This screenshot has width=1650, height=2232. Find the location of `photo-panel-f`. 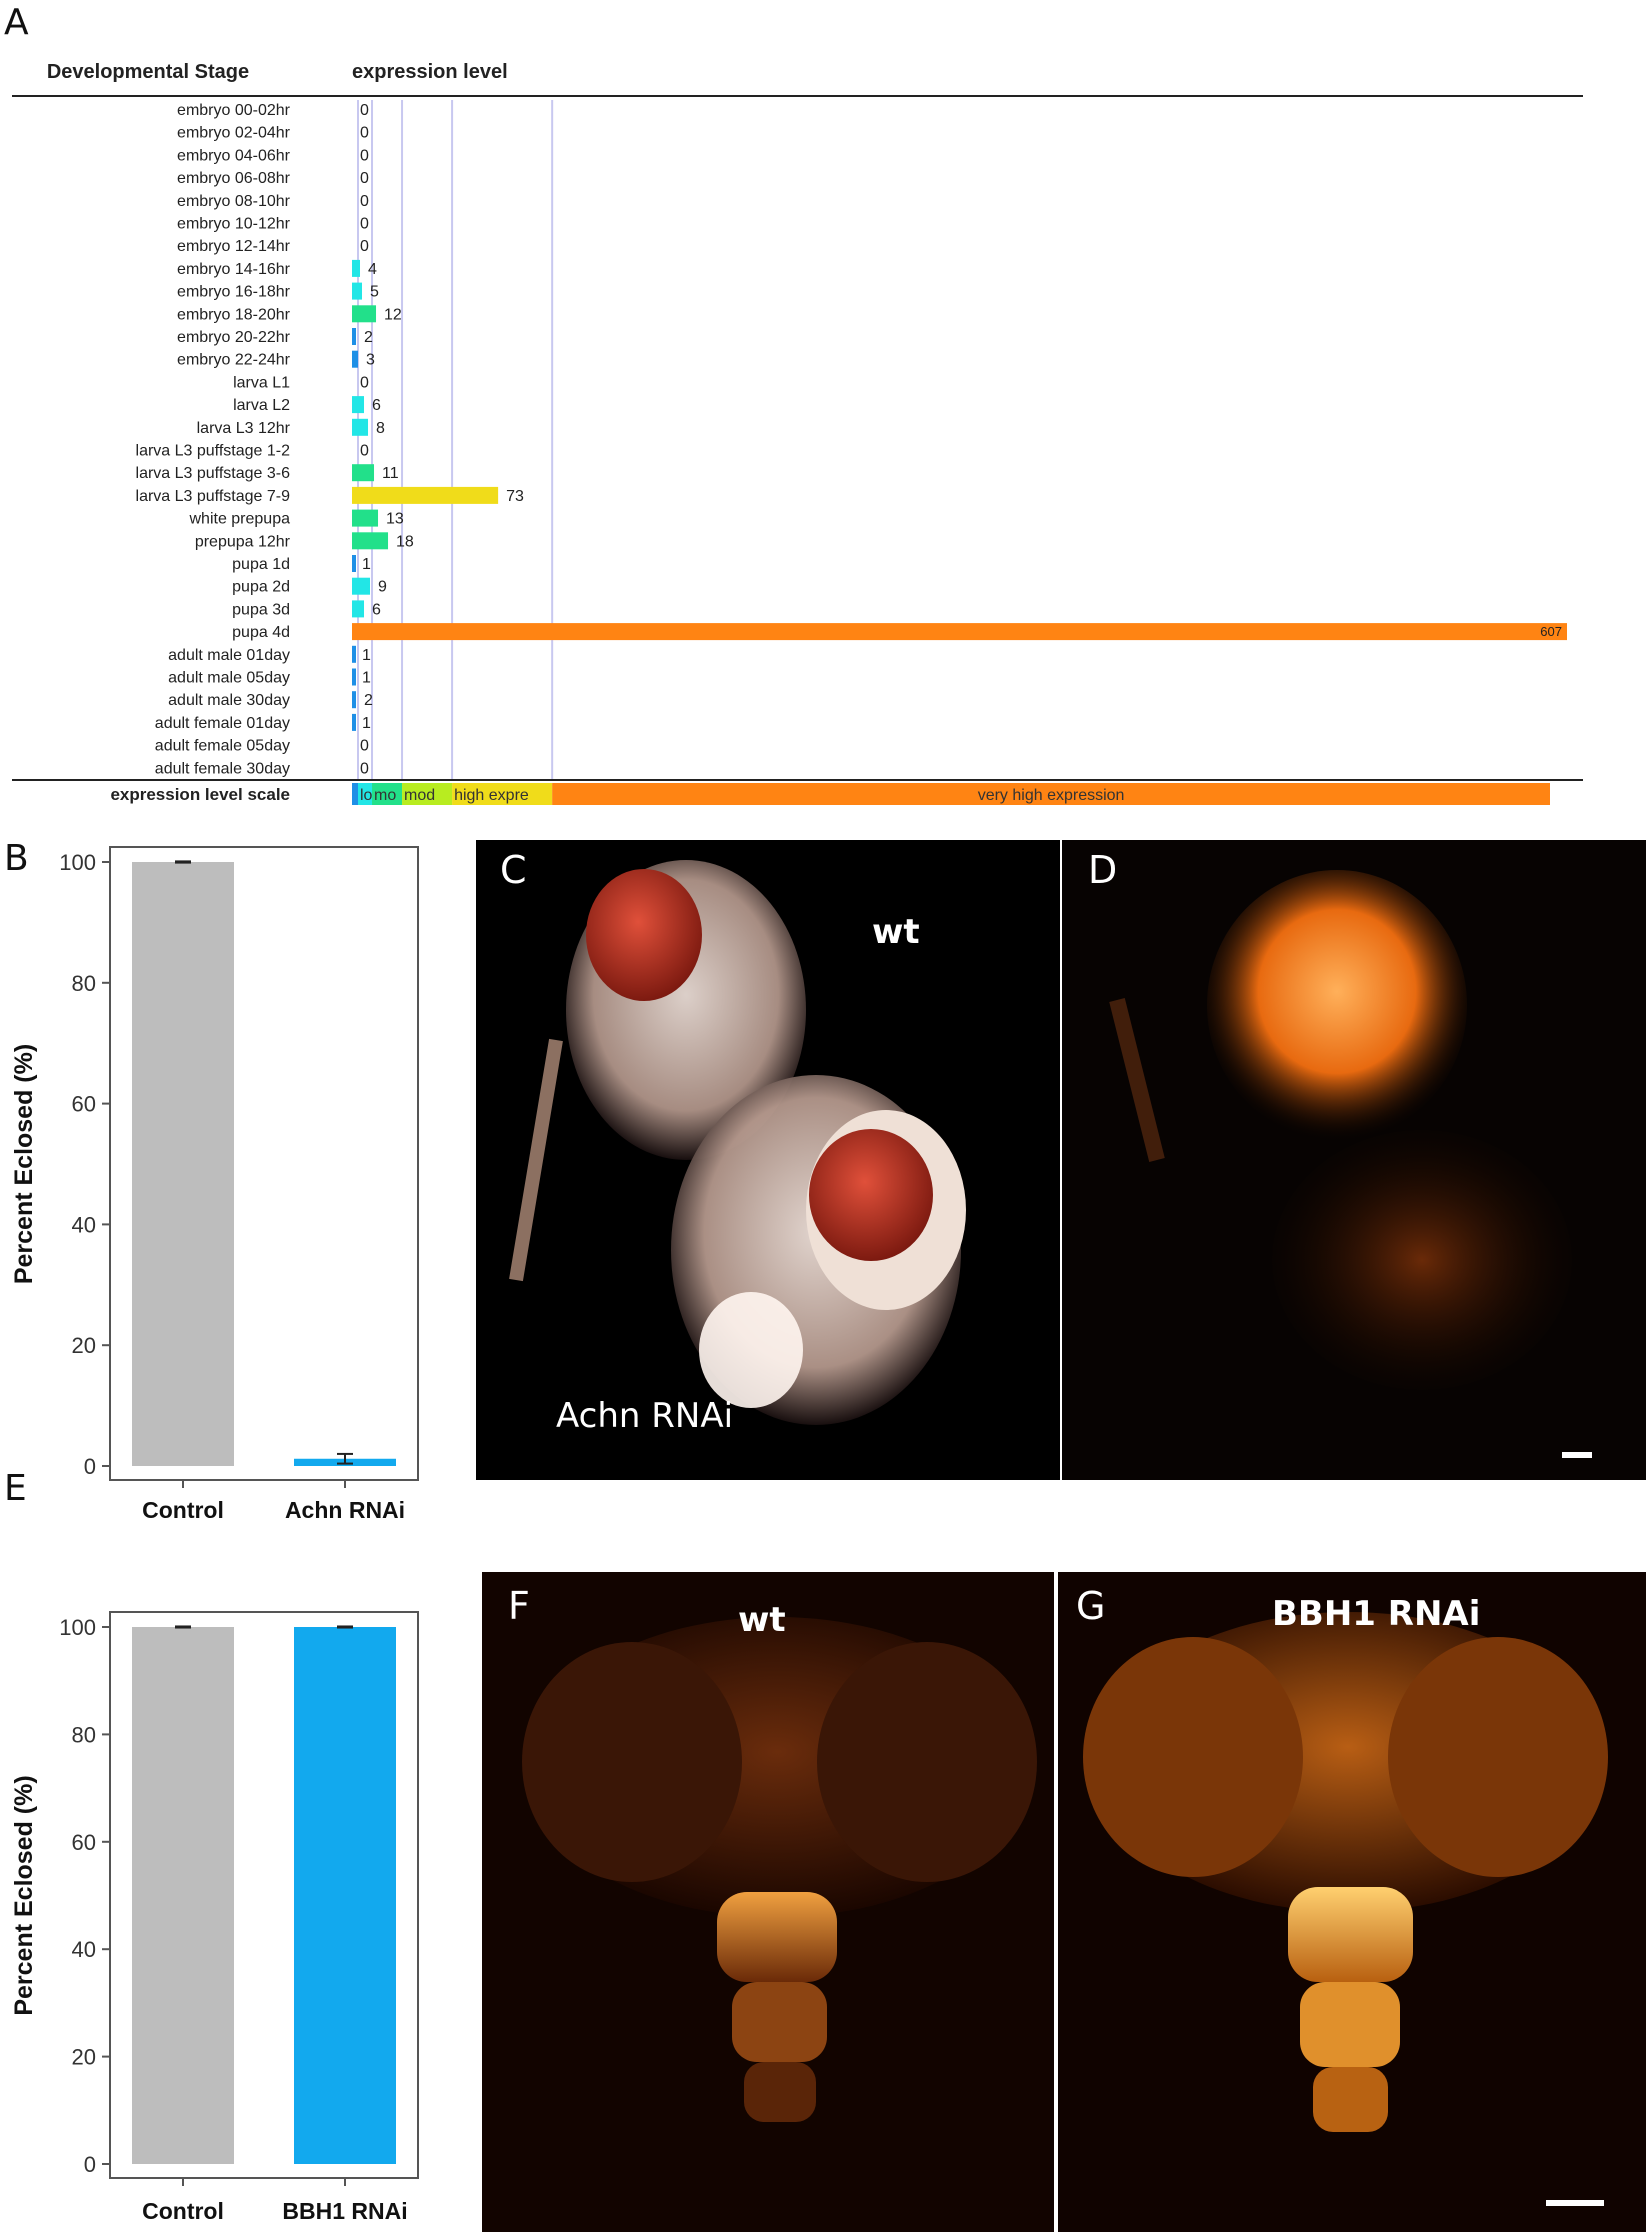

photo-panel-f is located at coordinates (768, 1902).